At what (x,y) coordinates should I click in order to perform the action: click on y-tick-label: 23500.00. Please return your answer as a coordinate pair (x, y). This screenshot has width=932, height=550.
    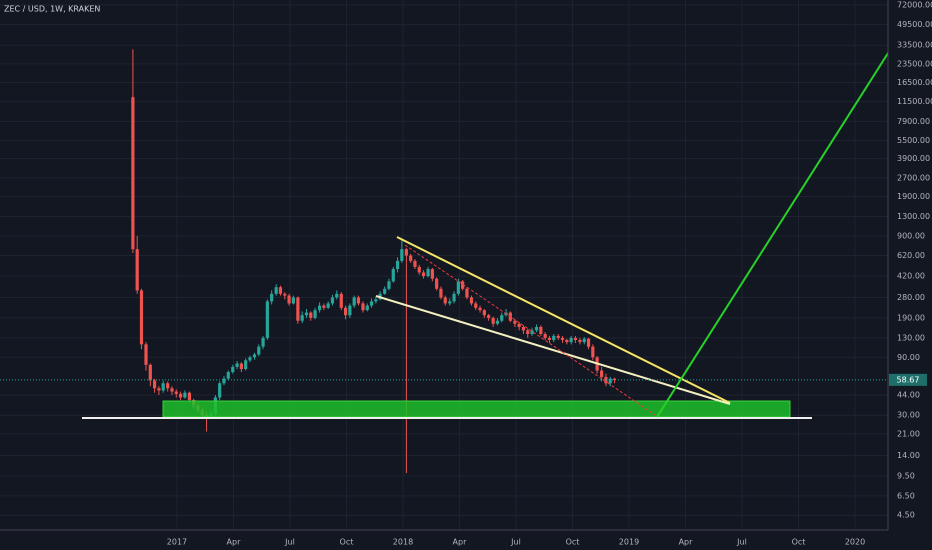
    Looking at the image, I should click on (914, 63).